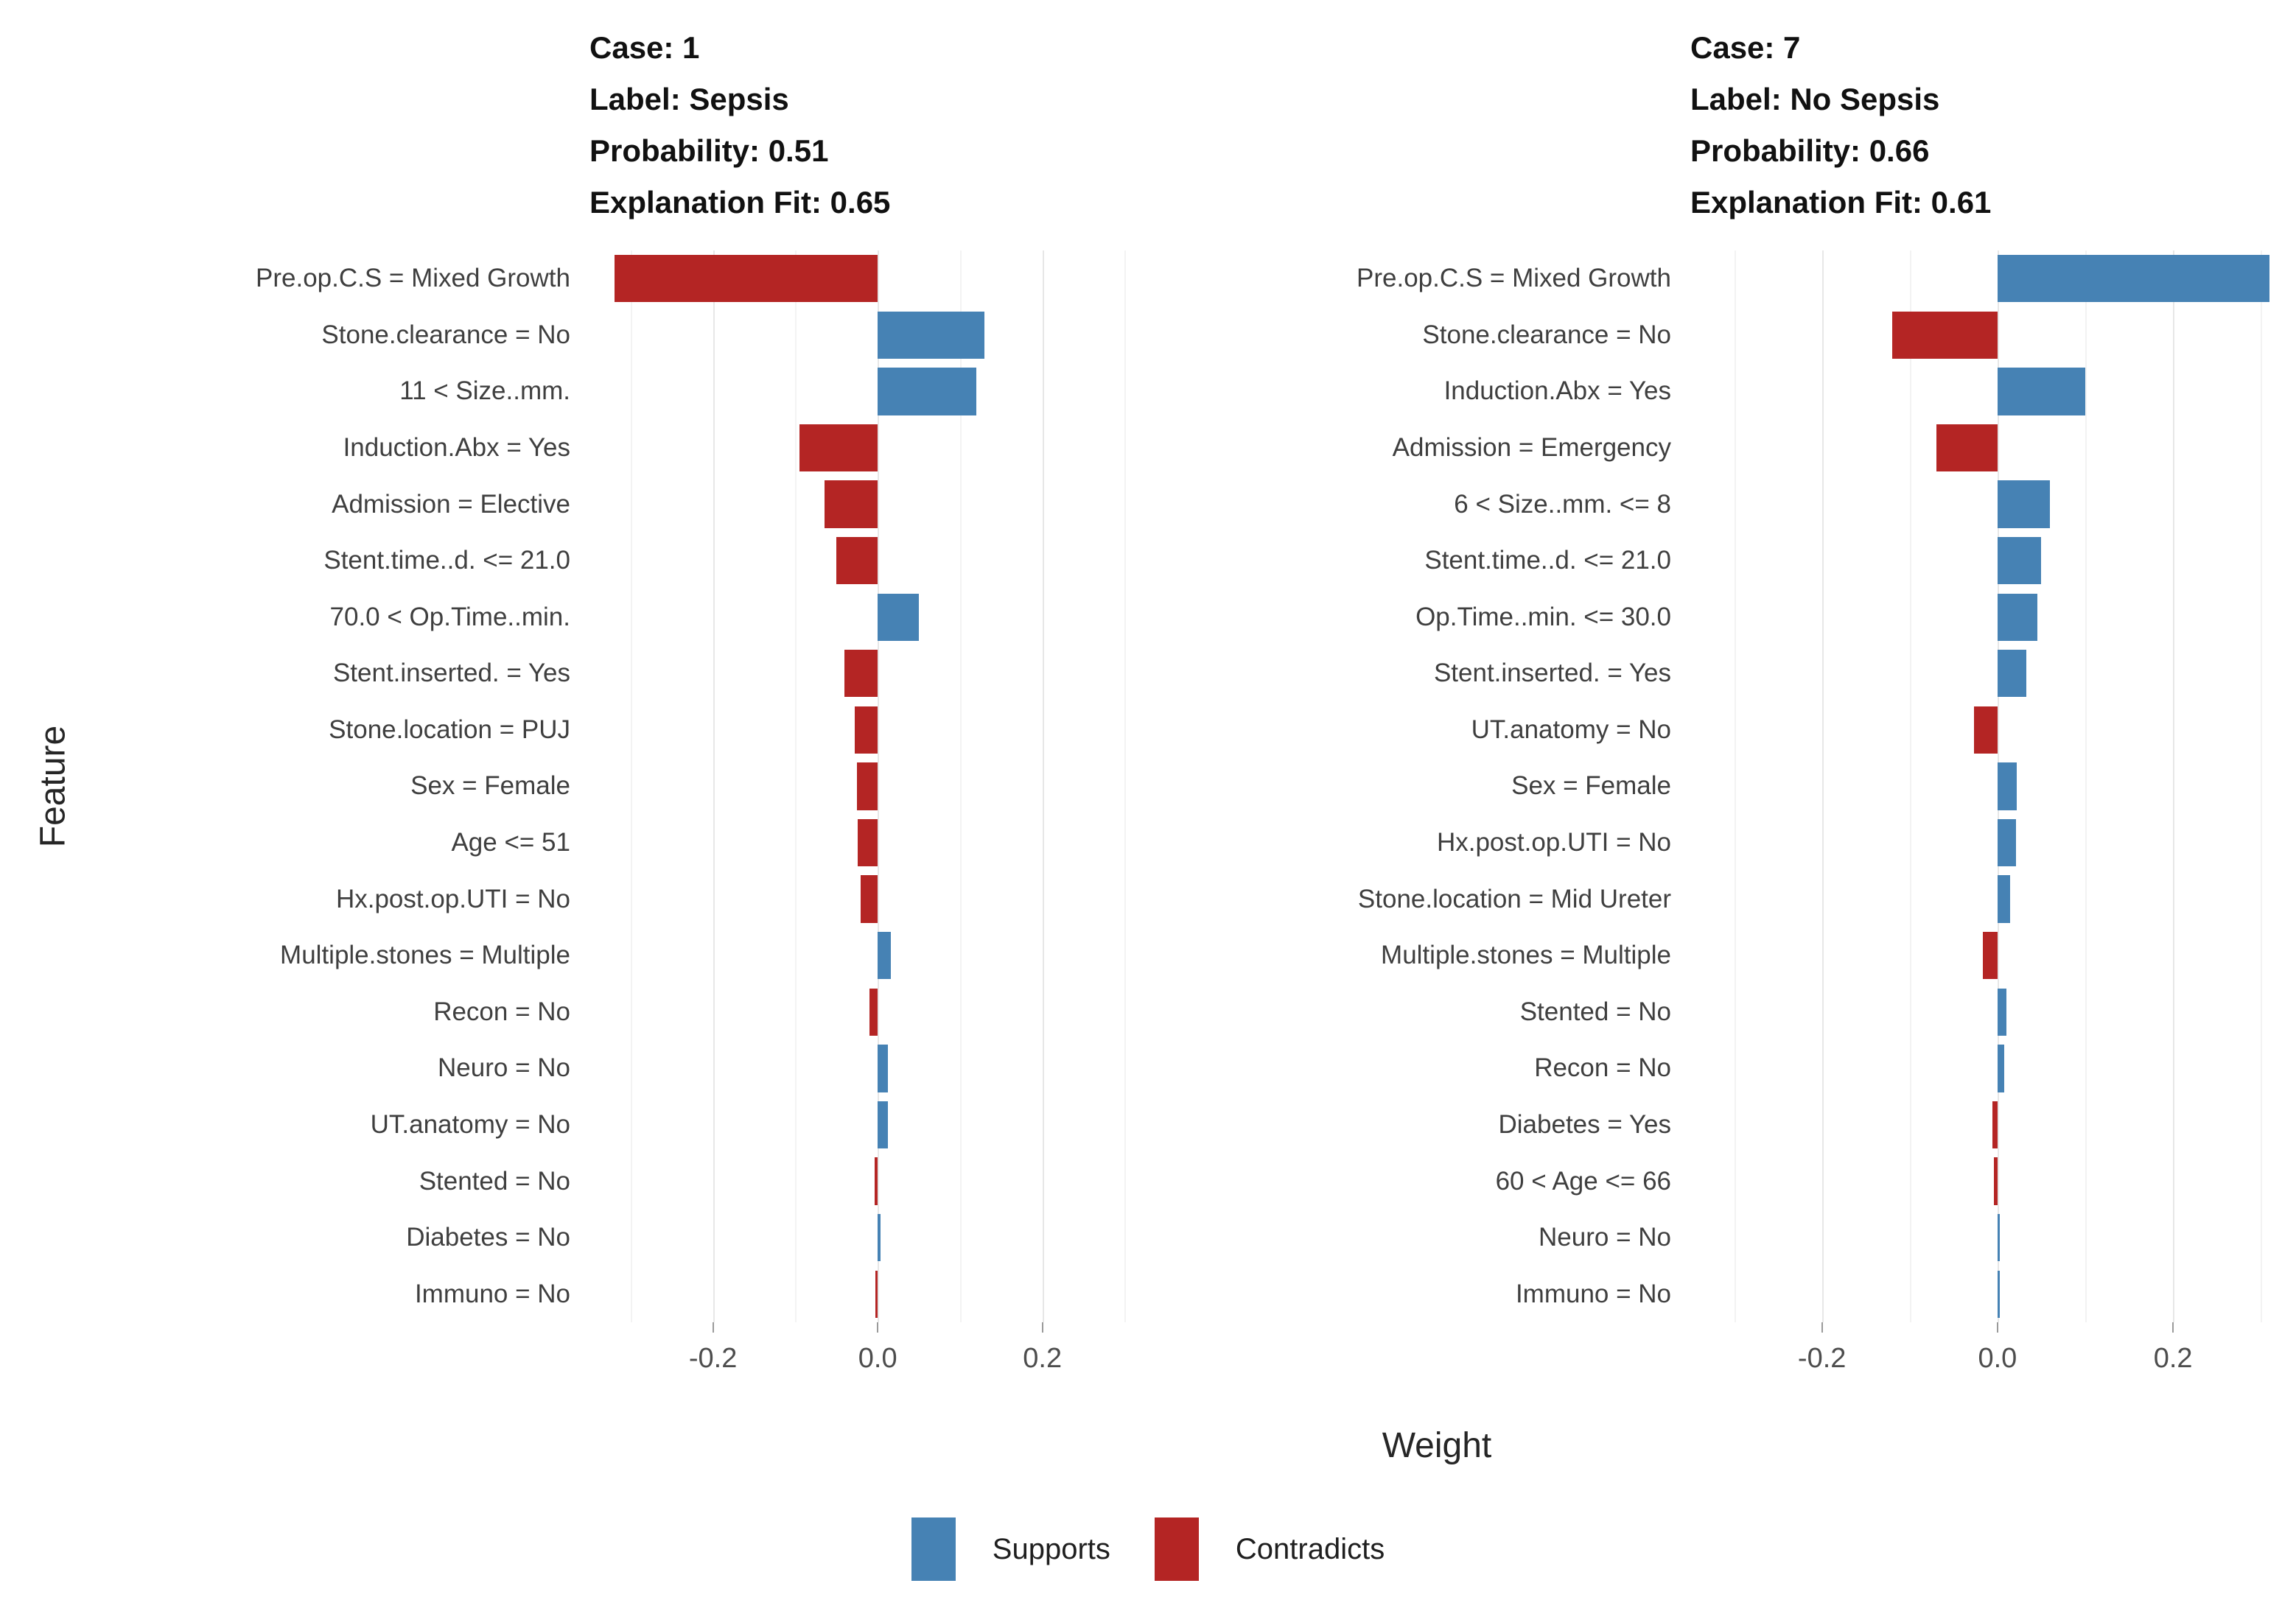  Describe the element at coordinates (644, 47) in the screenshot. I see `case-line: Case: 1` at that location.